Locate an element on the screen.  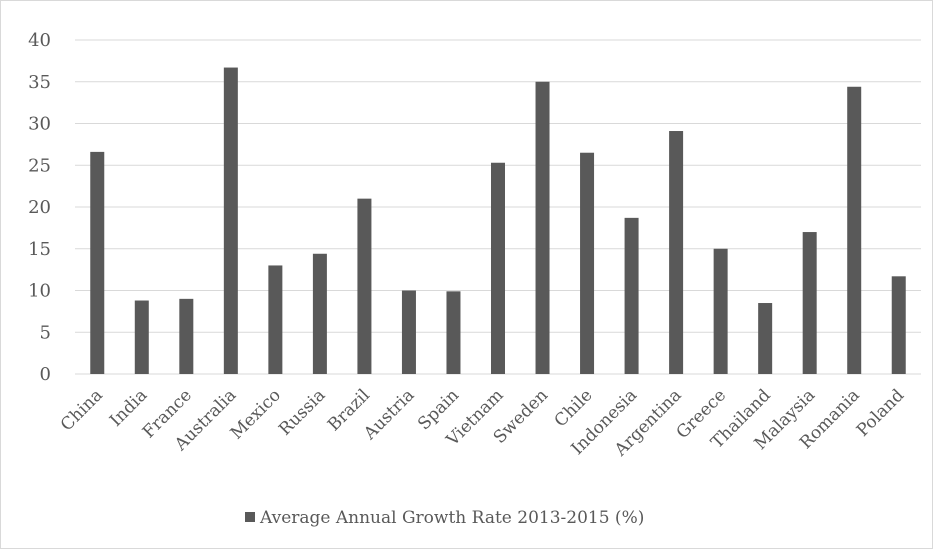
x-category-label: Poland is located at coordinates (881, 413).